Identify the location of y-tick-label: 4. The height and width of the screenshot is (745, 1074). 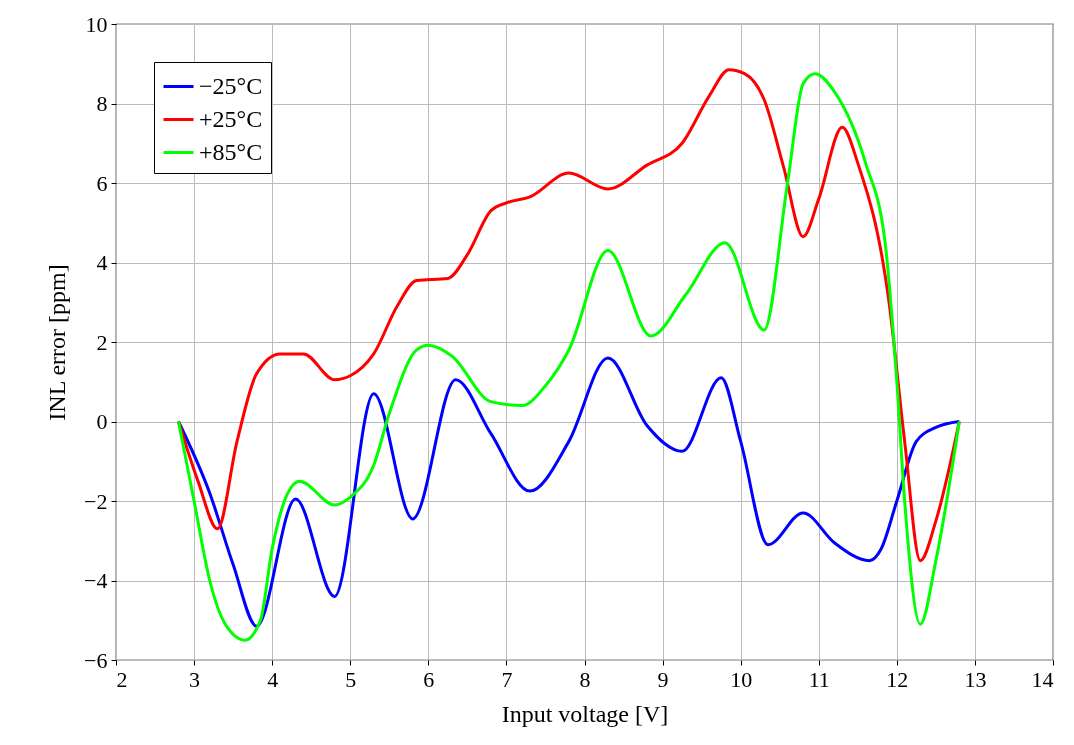
(102, 262).